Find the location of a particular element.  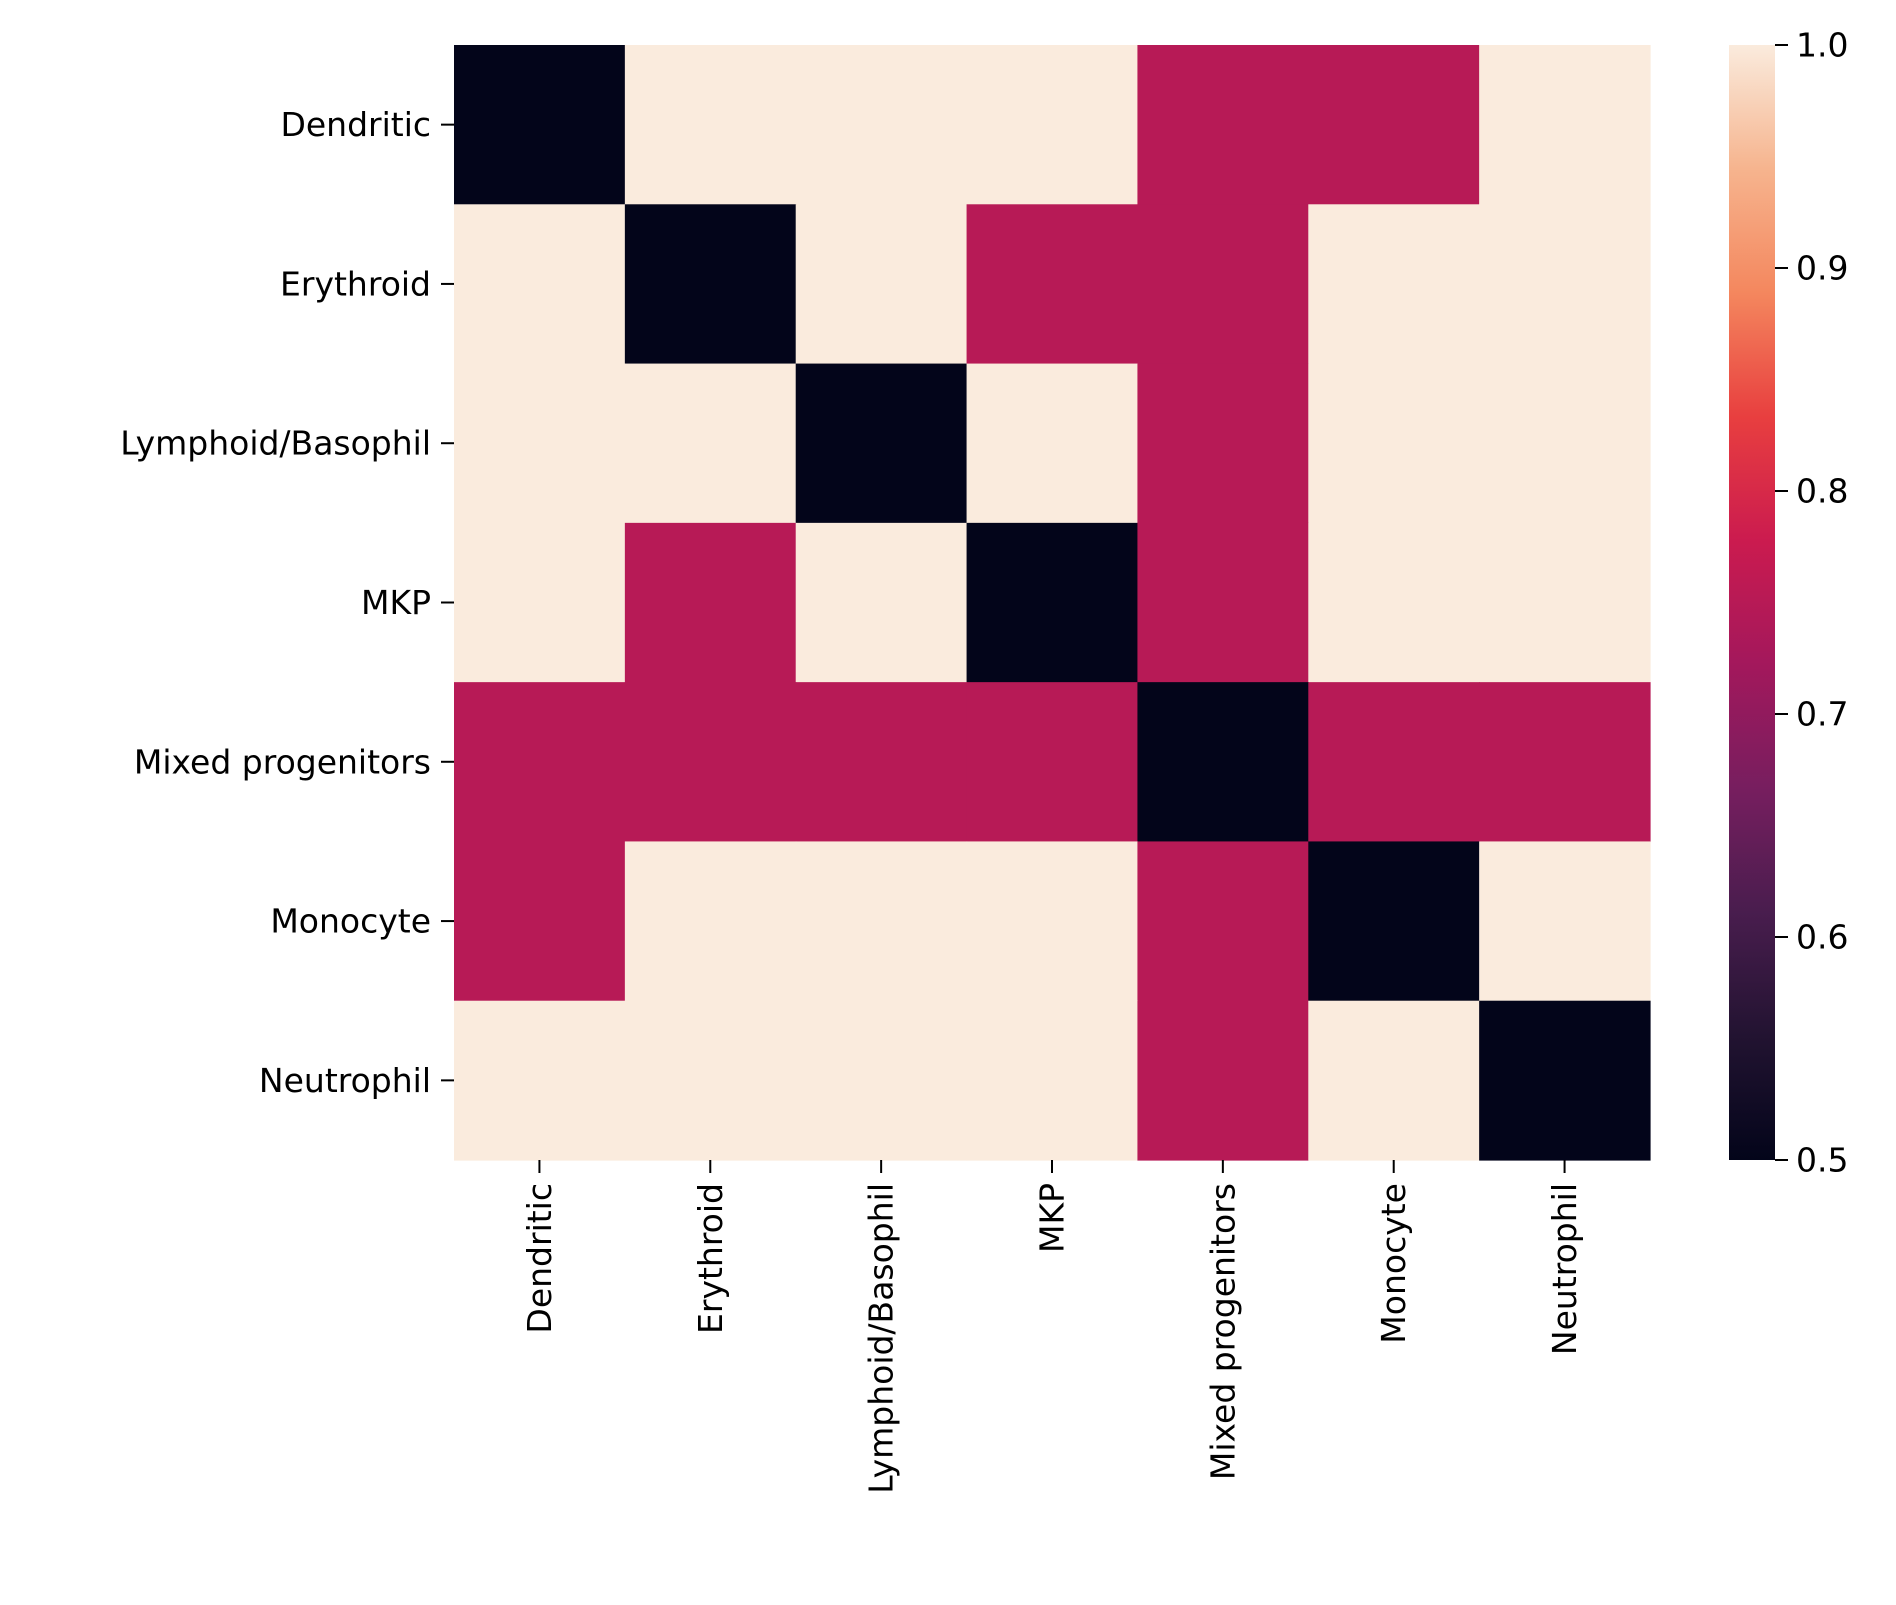

heatmap-cell-erythroid-mixed-progenitors is located at coordinates (1223, 284).